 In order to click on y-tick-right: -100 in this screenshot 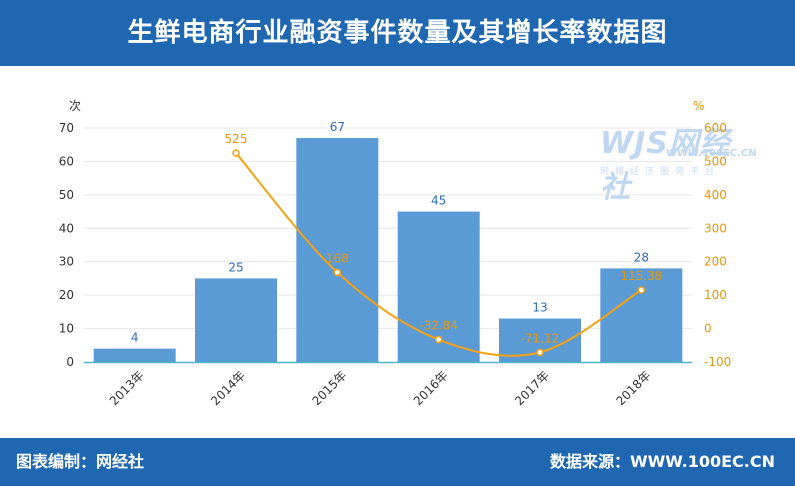, I will do `click(717, 362)`.